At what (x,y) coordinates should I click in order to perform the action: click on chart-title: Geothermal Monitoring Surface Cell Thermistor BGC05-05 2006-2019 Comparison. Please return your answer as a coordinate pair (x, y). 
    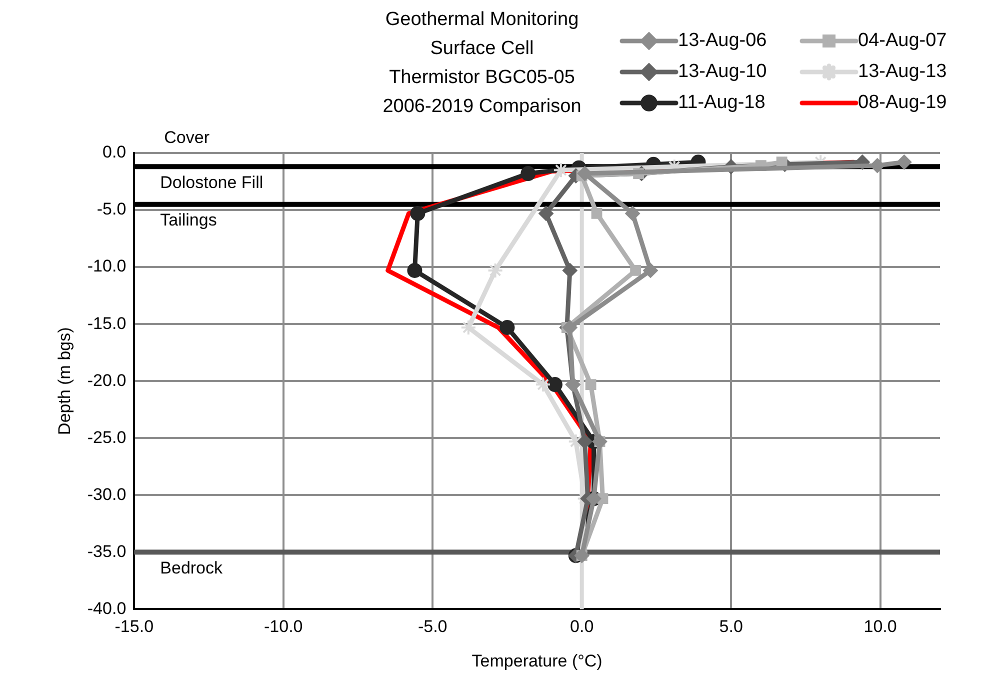
    Looking at the image, I should click on (482, 63).